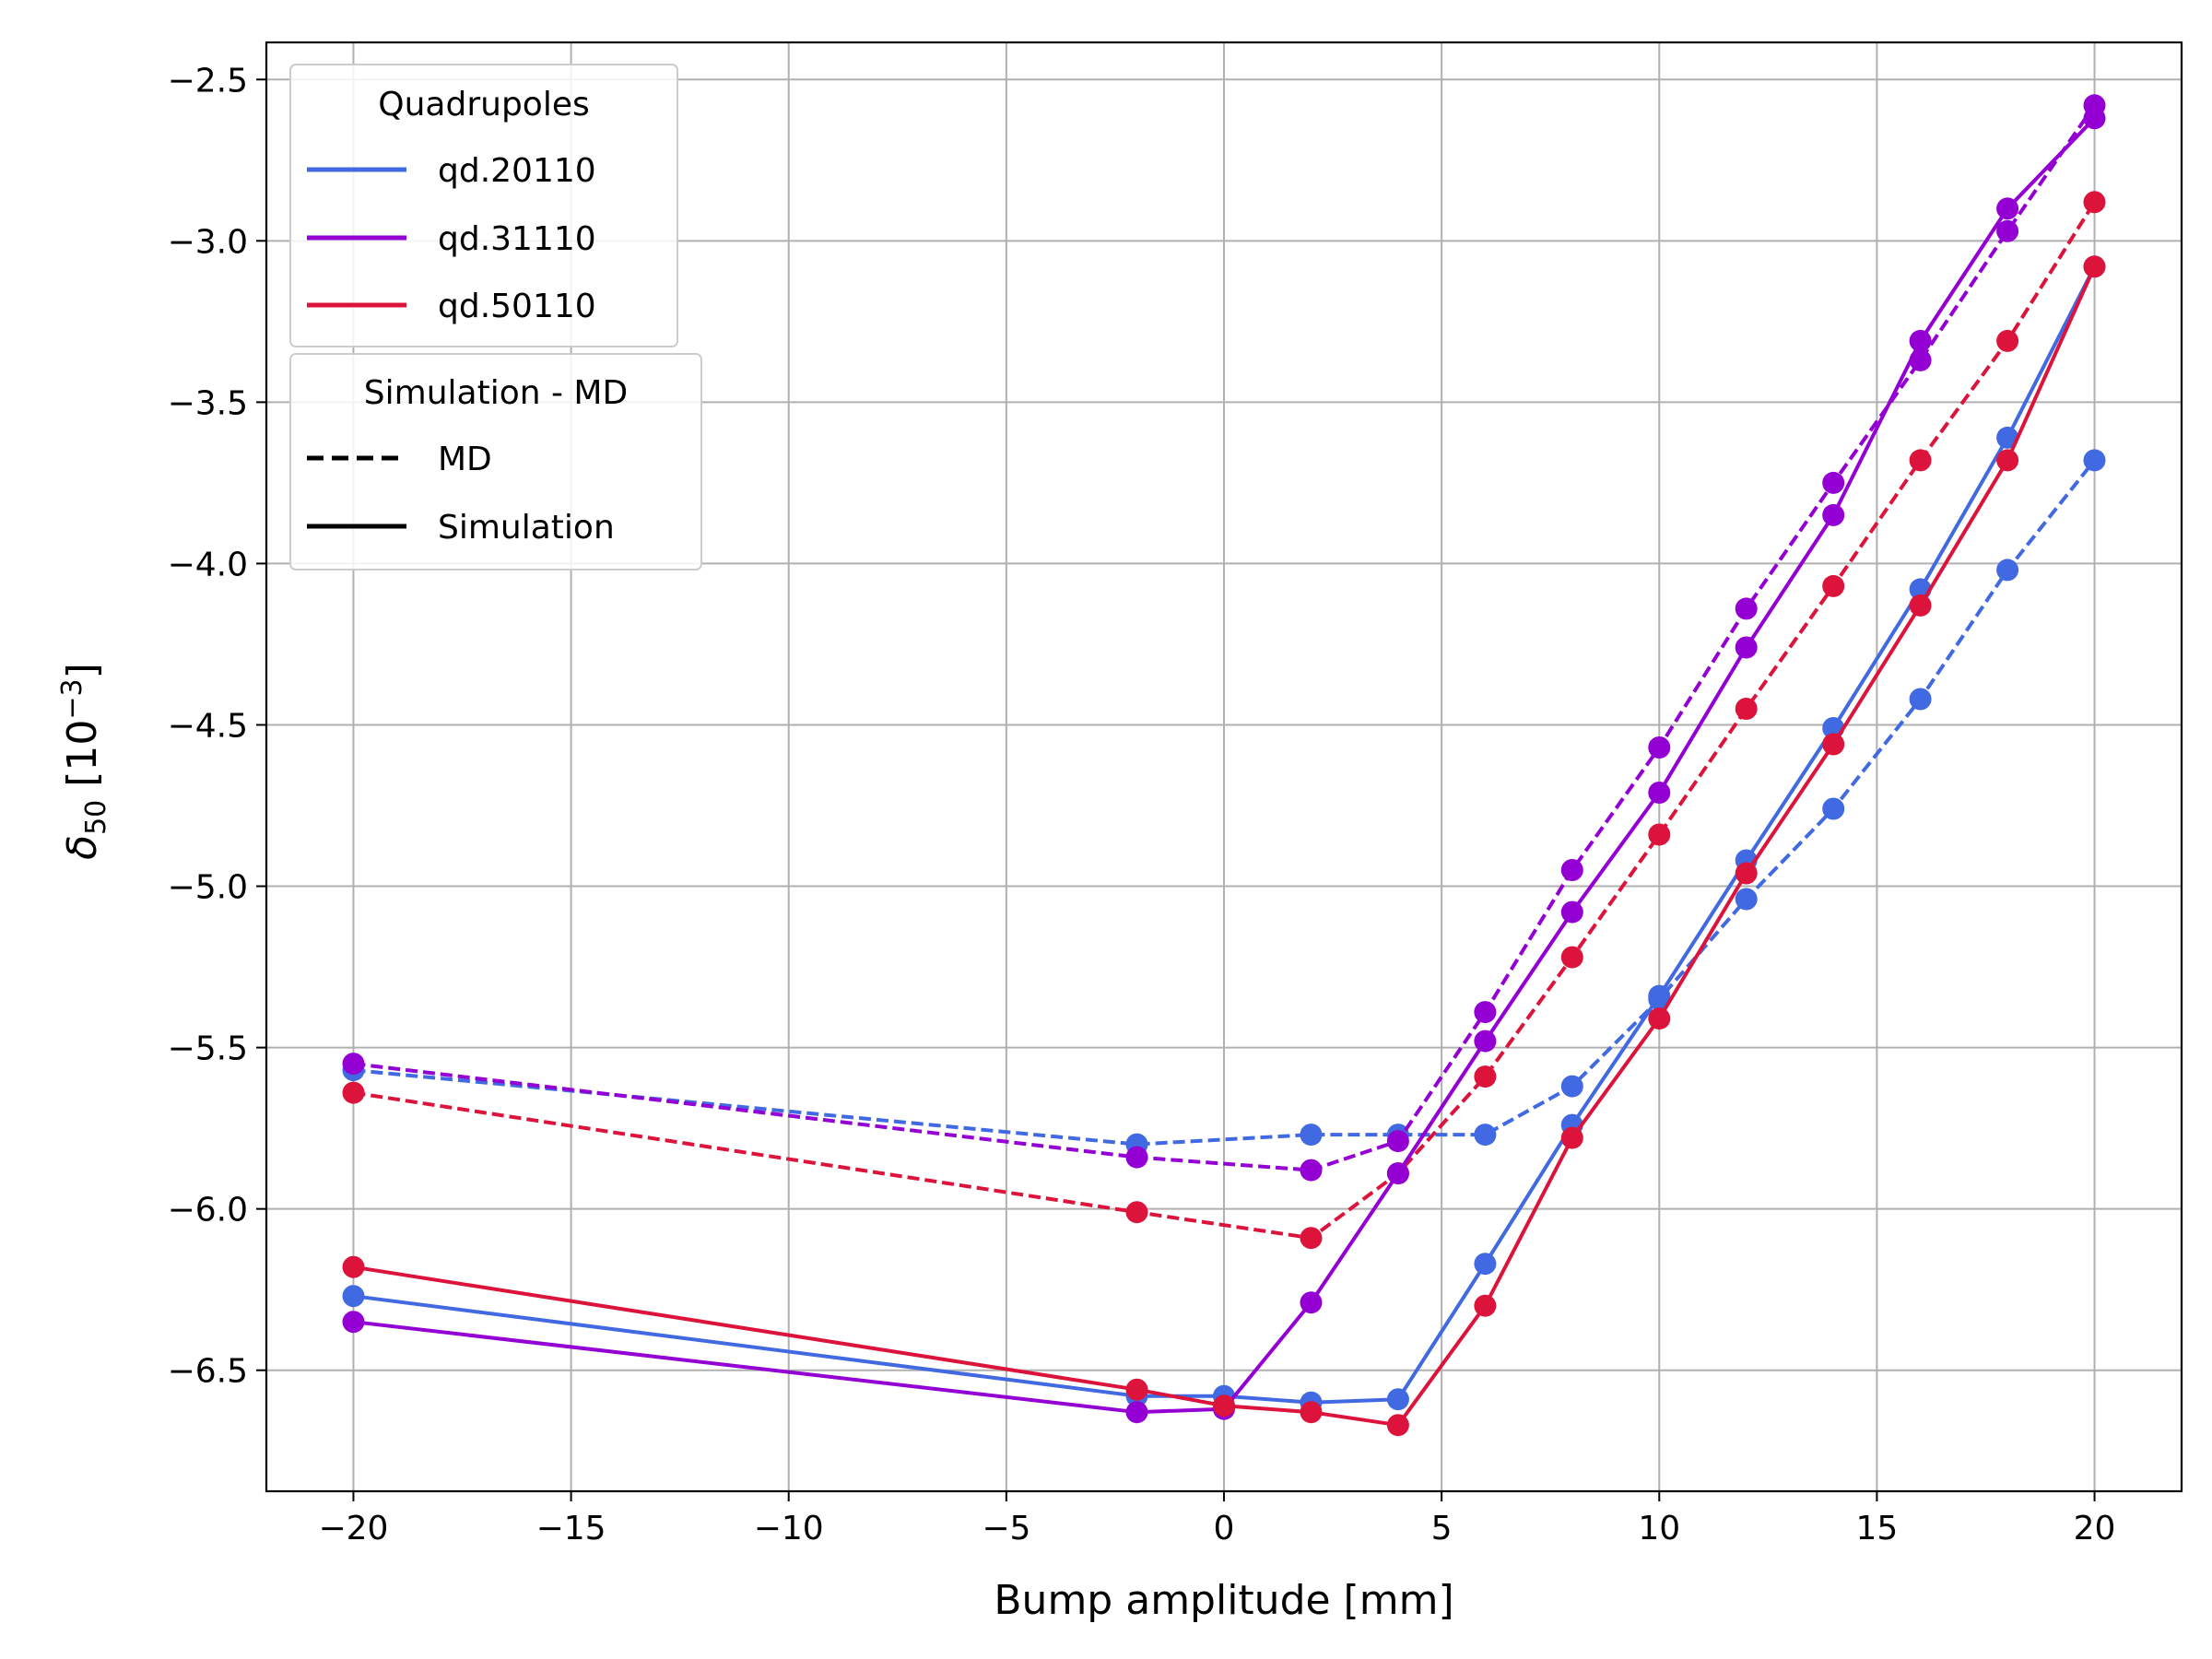 The width and height of the screenshot is (2212, 1659). I want to click on x-tick-label: −5, so click(1006, 1528).